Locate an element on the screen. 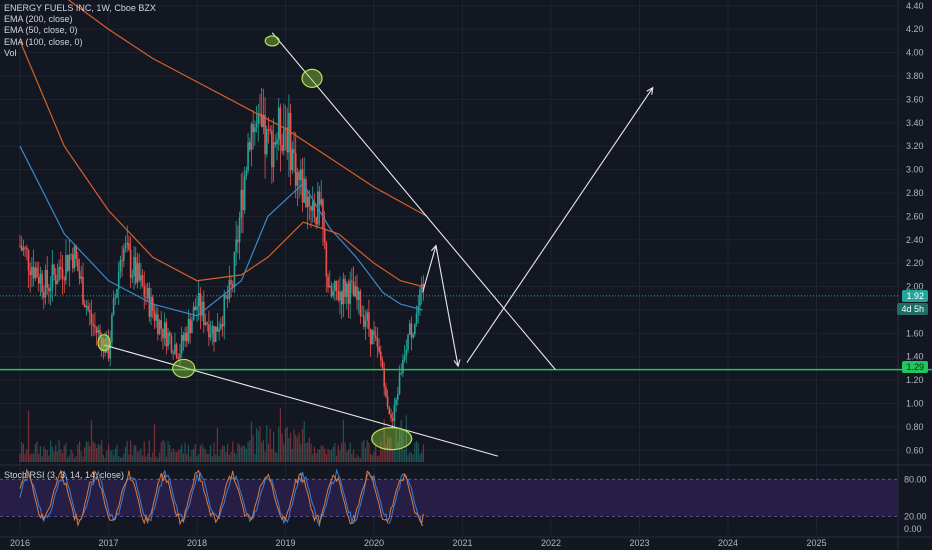  stoch-rsi-band is located at coordinates (449, 498).